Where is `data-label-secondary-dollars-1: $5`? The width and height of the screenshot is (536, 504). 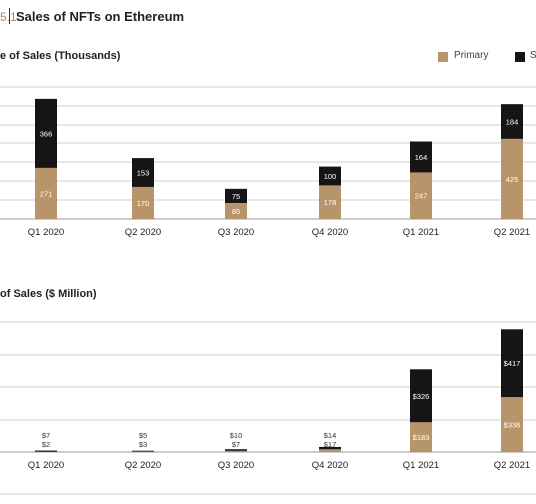 data-label-secondary-dollars-1: $5 is located at coordinates (143, 435).